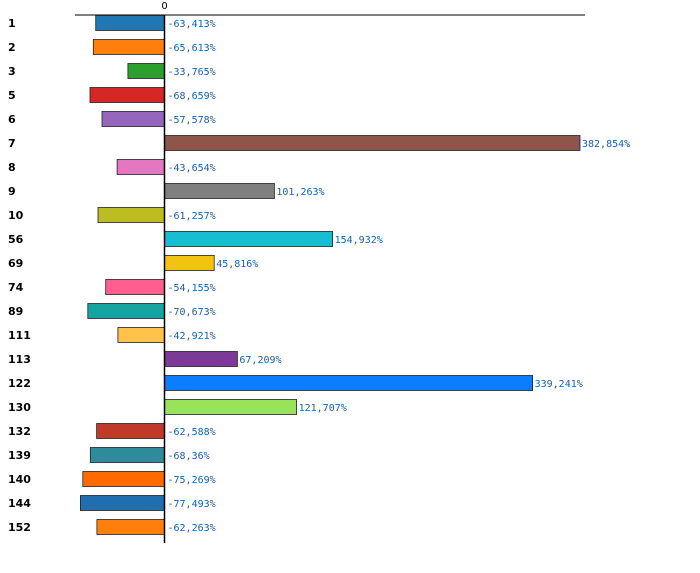 Image resolution: width=700 pixels, height=573 pixels. I want to click on category-label-7: 7, so click(12, 143).